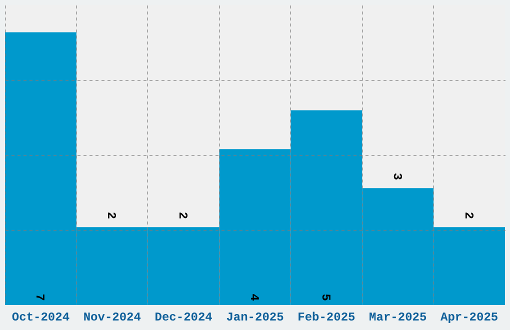  What do you see at coordinates (255, 317) in the screenshot?
I see `x-tick-label: Jan-2025` at bounding box center [255, 317].